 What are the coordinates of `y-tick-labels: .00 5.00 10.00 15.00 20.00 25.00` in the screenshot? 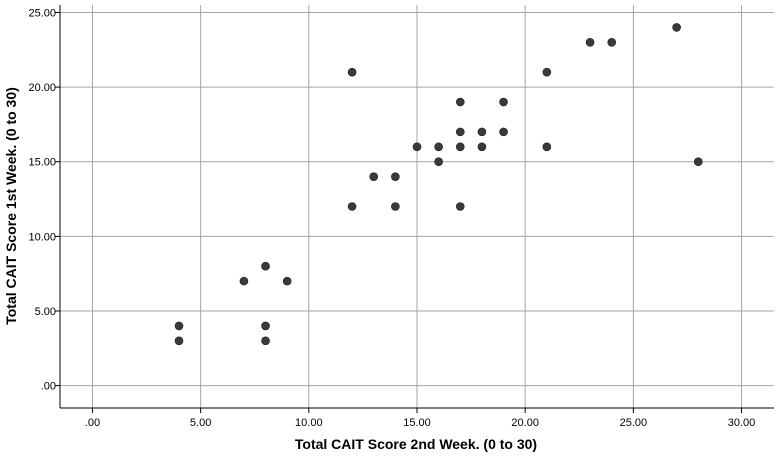 It's located at (42, 199).